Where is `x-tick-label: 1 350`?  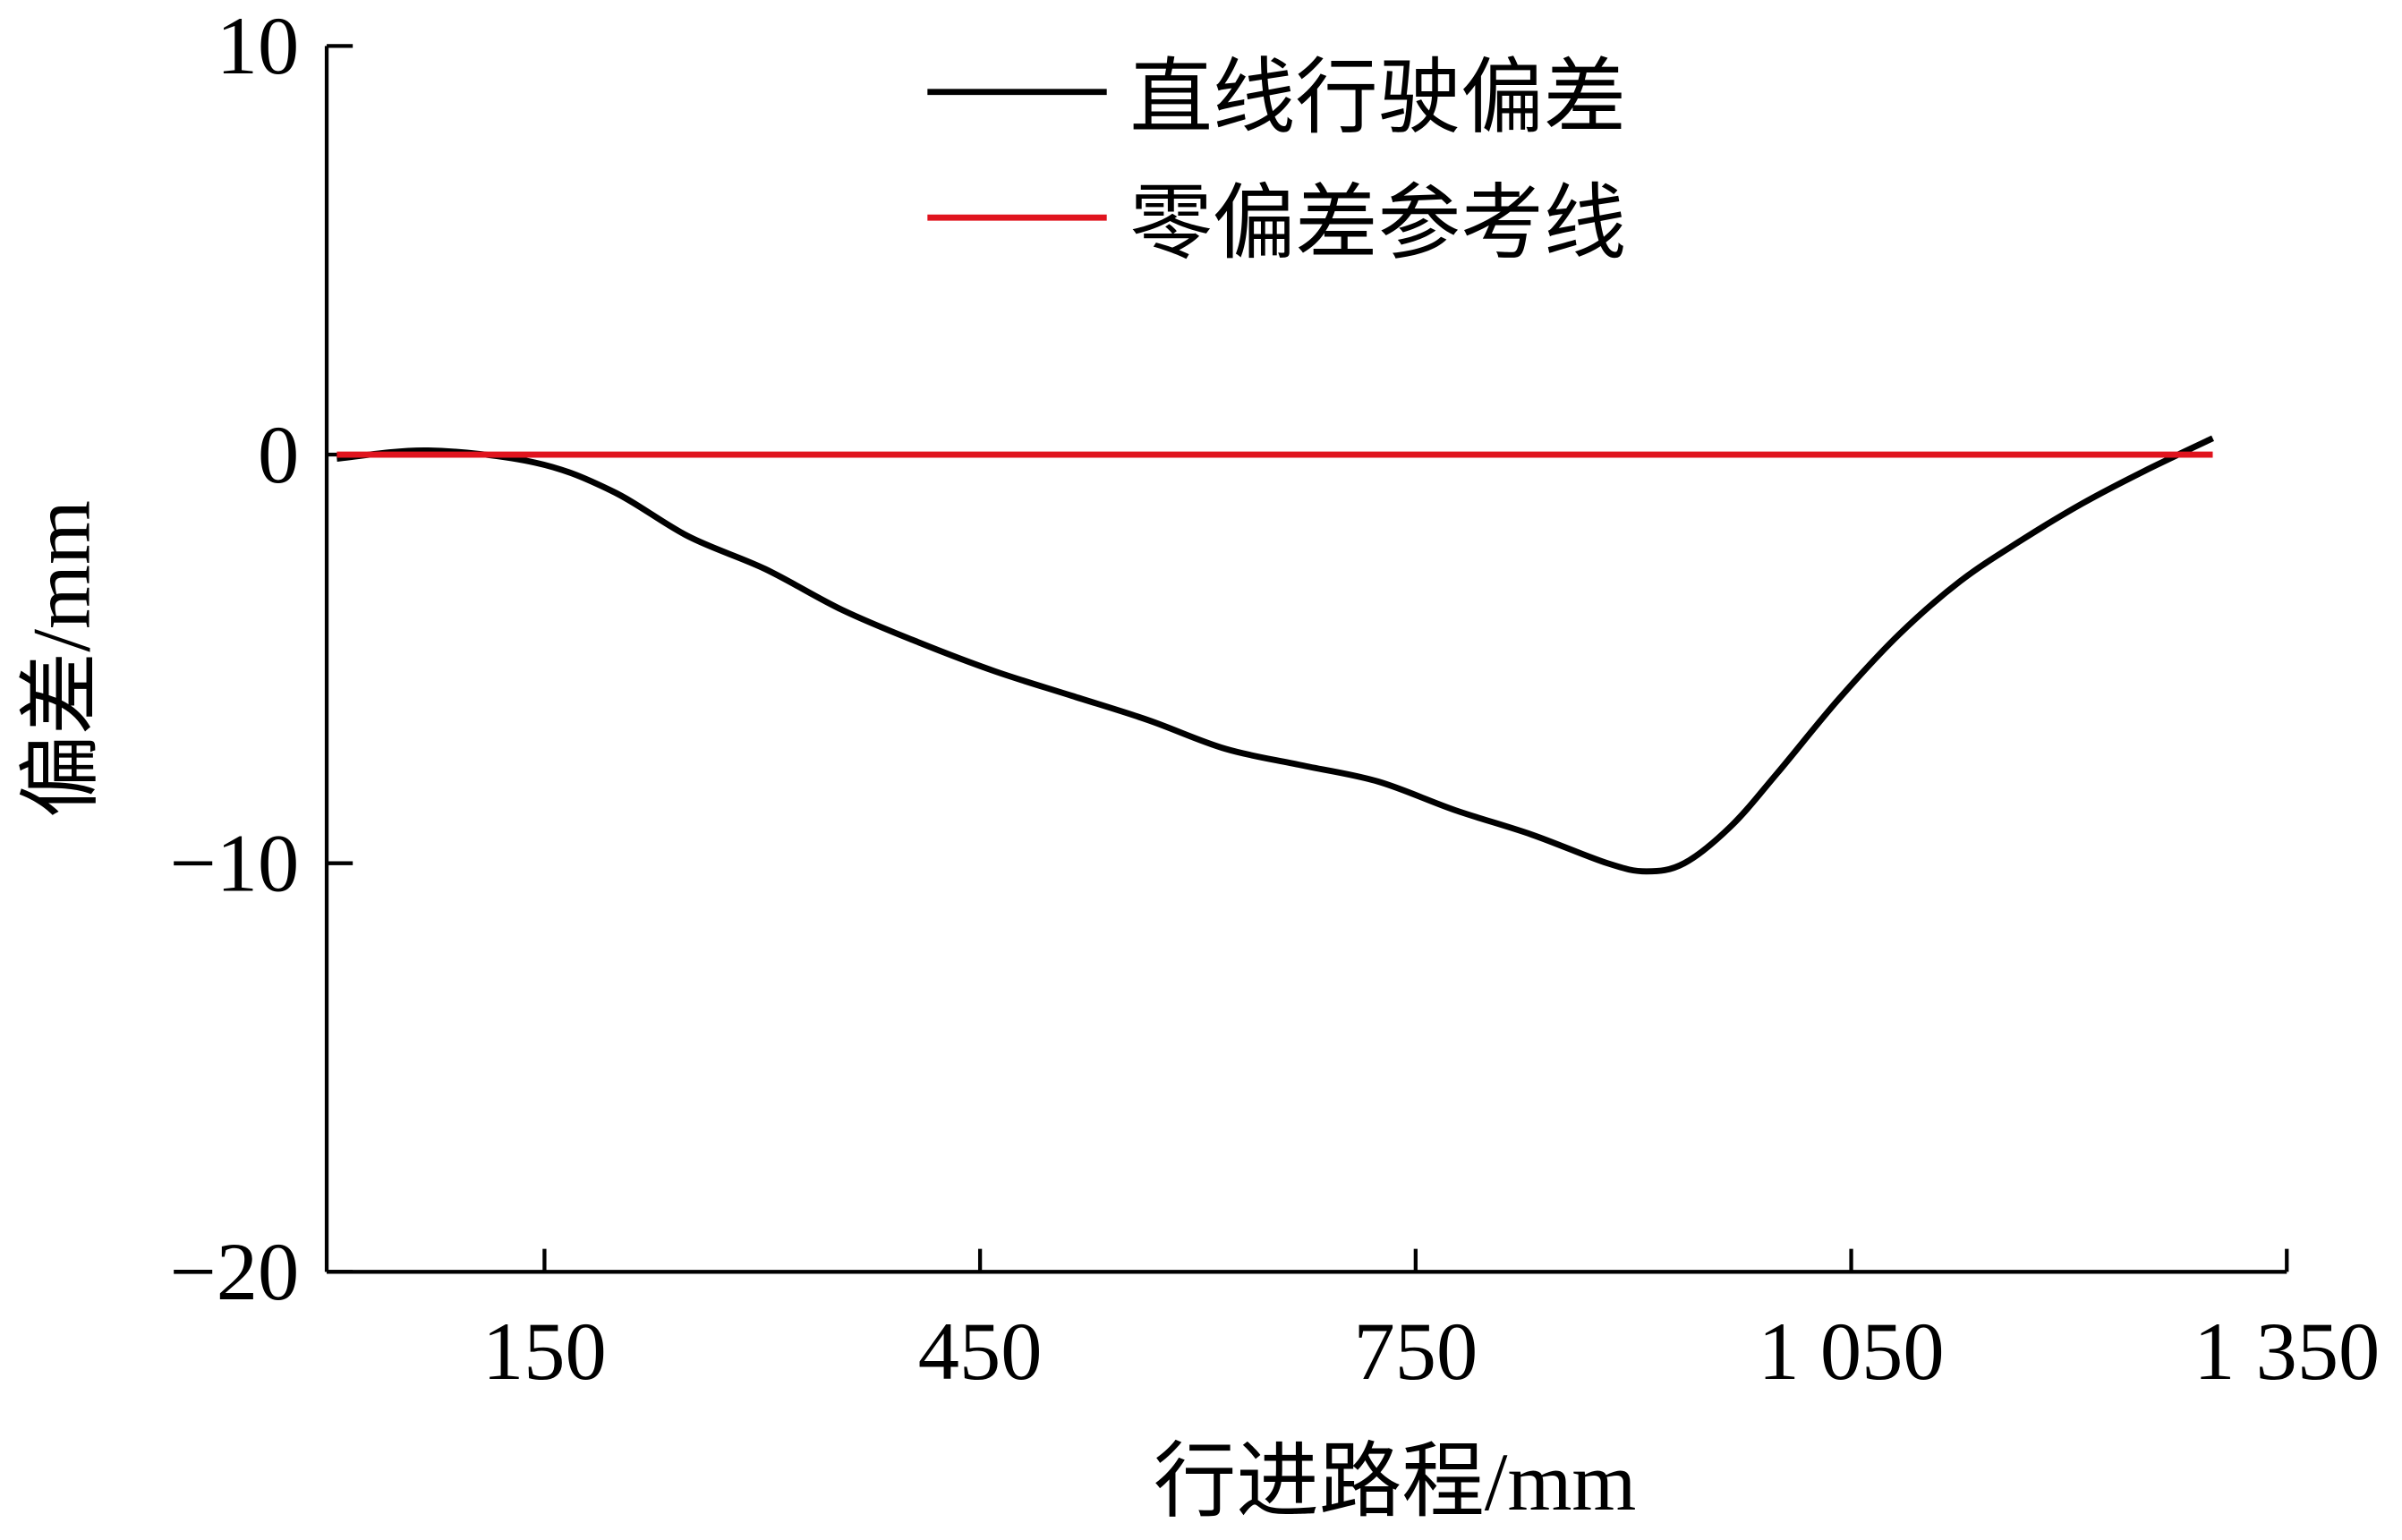 x-tick-label: 1 350 is located at coordinates (2286, 1352).